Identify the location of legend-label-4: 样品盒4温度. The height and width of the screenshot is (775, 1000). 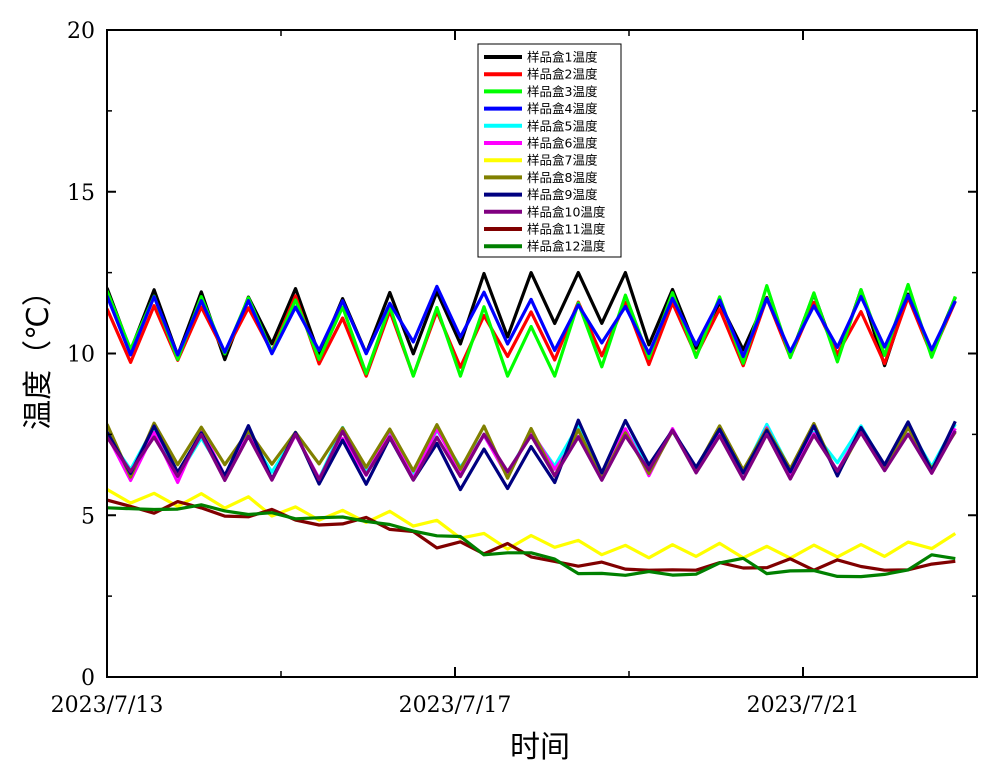
(562, 108).